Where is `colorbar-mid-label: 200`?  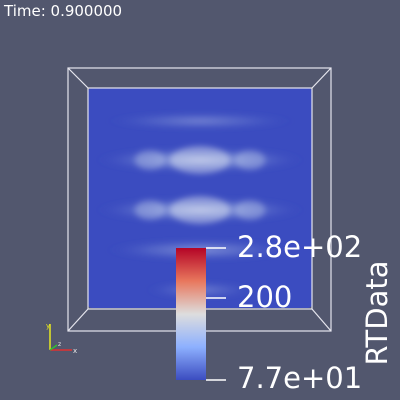 colorbar-mid-label: 200 is located at coordinates (265, 297).